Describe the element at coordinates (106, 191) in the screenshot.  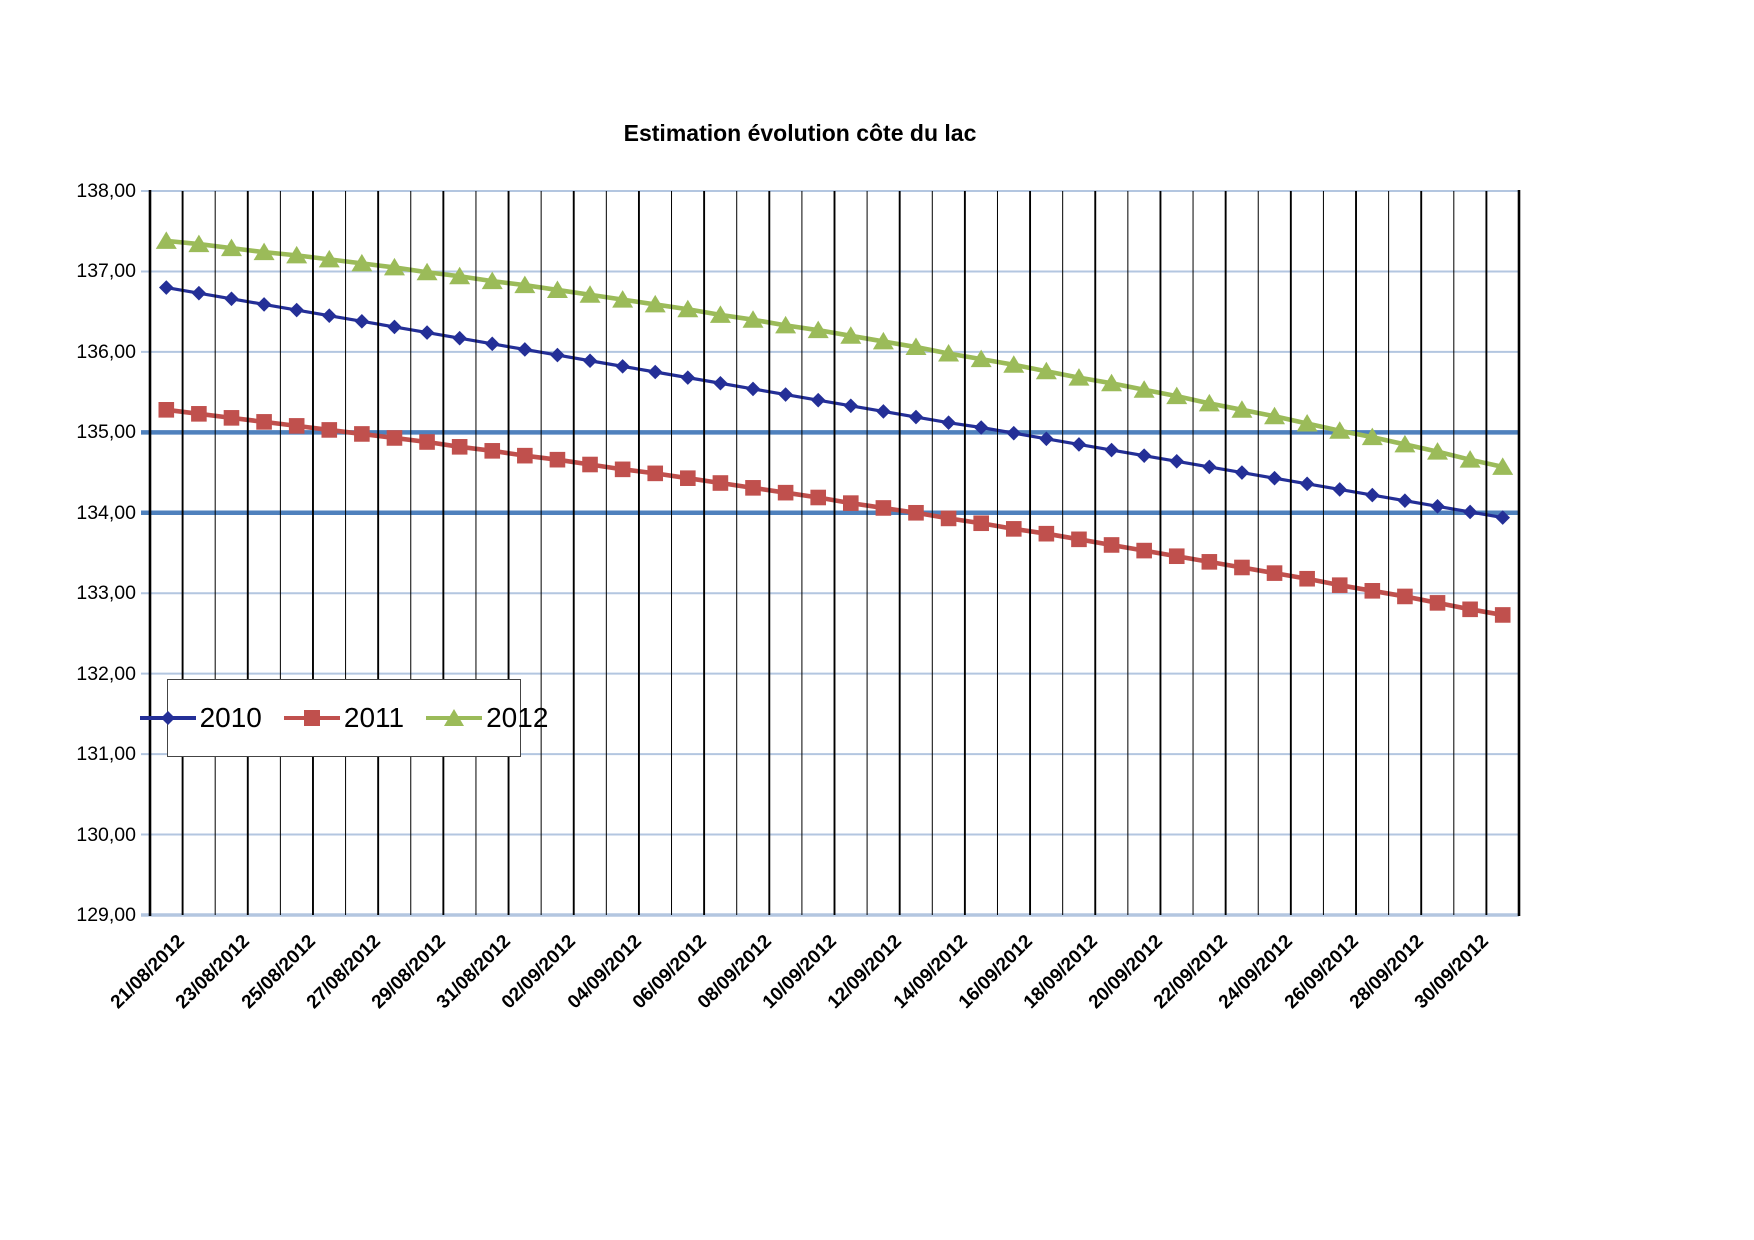
I see `y-tick-label-138,00: 138,00` at that location.